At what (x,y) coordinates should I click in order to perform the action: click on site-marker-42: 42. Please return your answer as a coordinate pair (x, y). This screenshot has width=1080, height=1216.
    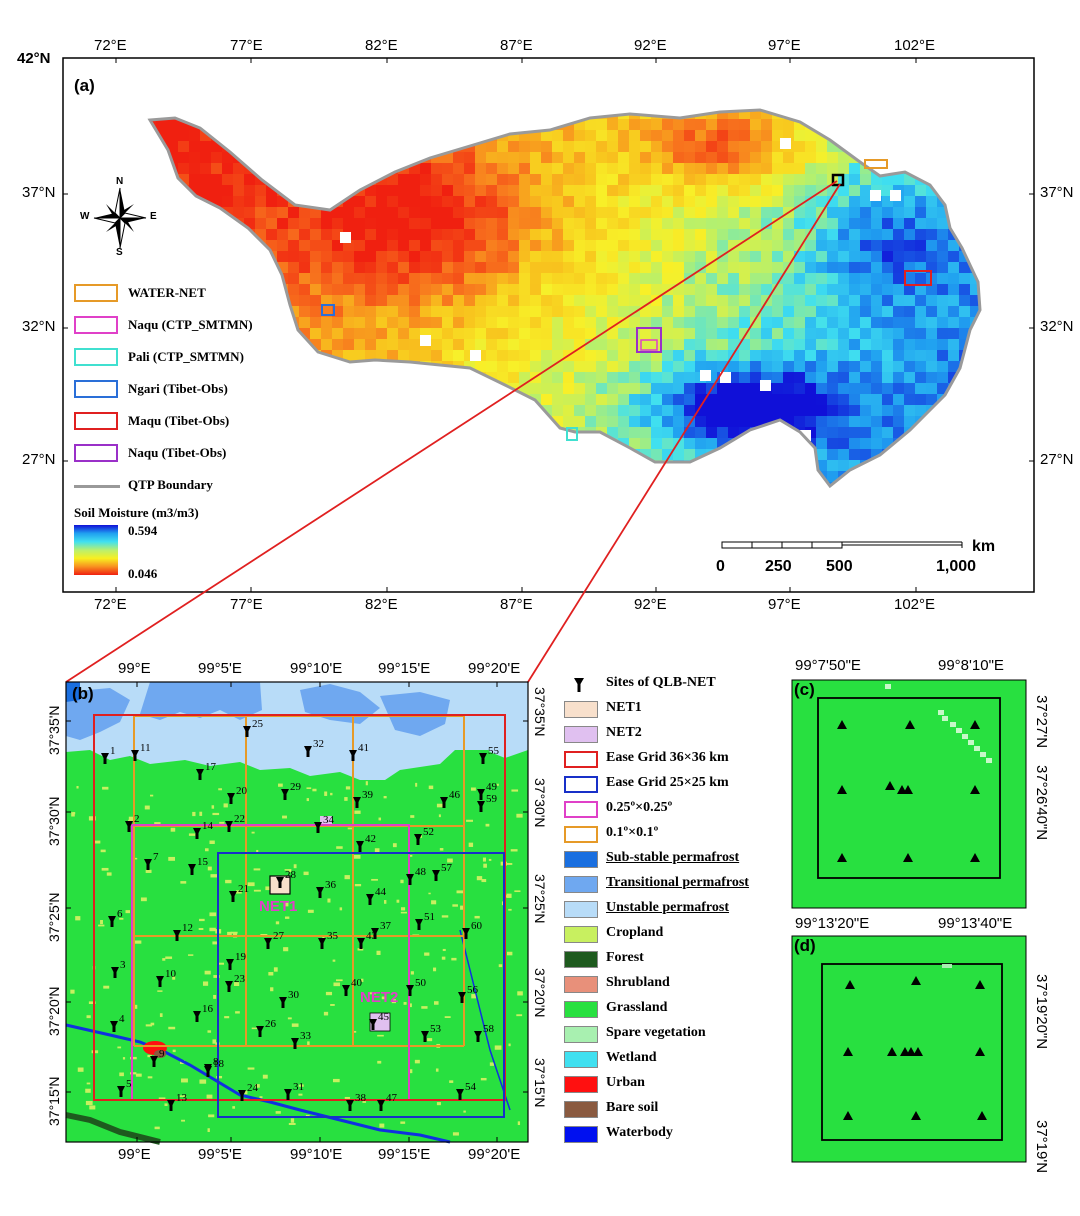
    Looking at the image, I should click on (366, 842).